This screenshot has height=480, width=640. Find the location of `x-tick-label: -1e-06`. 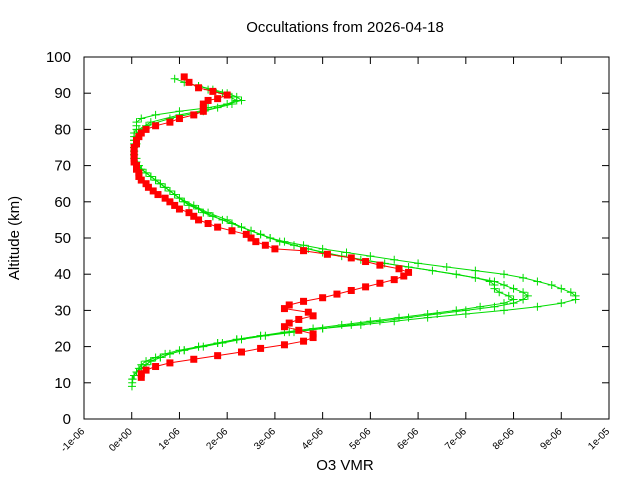

x-tick-label: -1e-06 is located at coordinates (73, 440).